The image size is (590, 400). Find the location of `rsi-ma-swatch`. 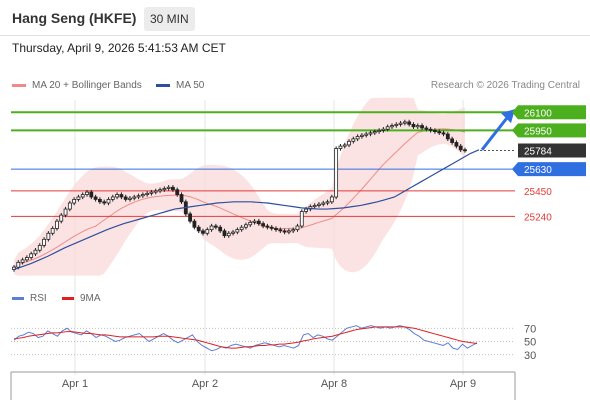

rsi-ma-swatch is located at coordinates (68, 298).